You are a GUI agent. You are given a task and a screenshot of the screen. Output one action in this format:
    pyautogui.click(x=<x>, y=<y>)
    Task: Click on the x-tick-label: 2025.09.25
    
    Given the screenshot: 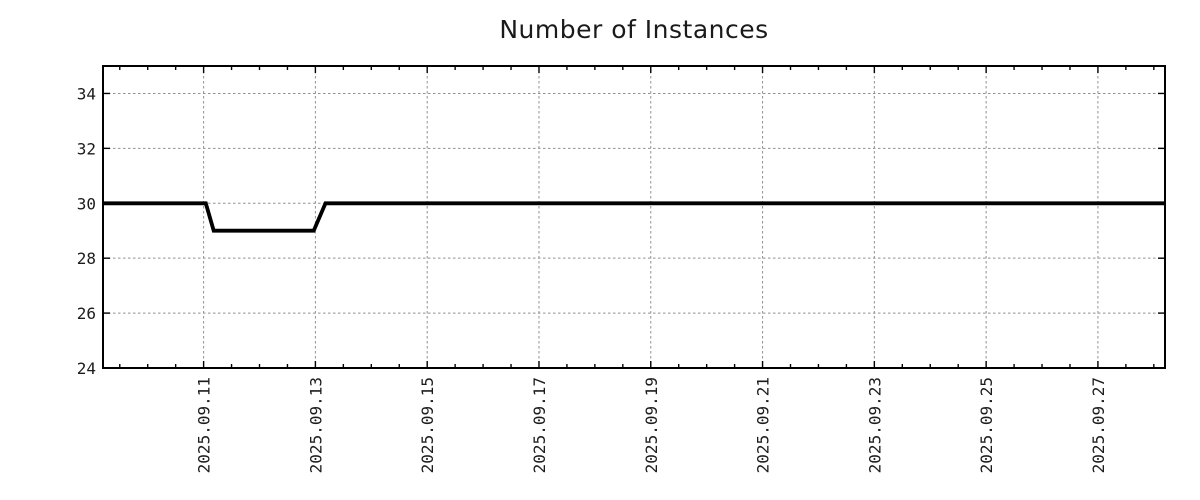 What is the action you would take?
    pyautogui.click(x=986, y=425)
    